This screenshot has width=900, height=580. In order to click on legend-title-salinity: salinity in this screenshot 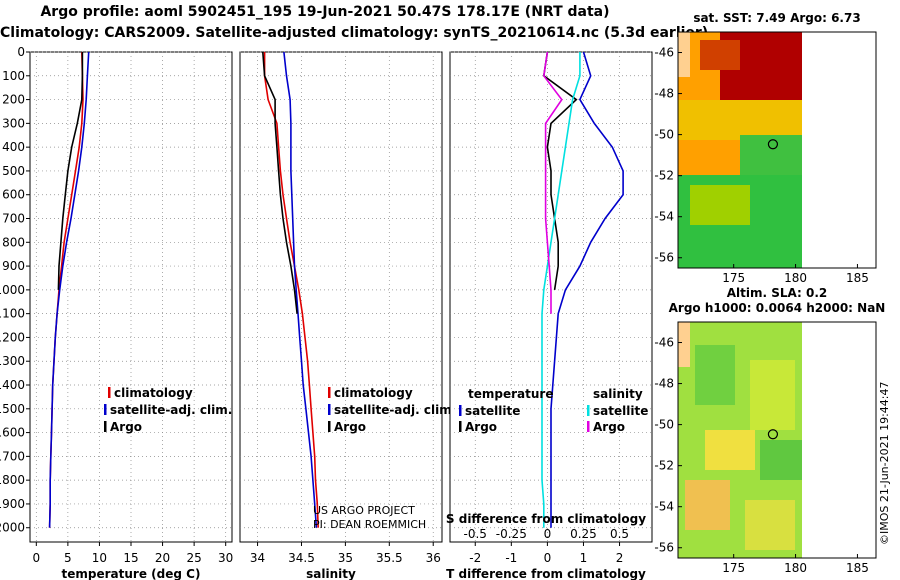, I will do `click(618, 394)`.